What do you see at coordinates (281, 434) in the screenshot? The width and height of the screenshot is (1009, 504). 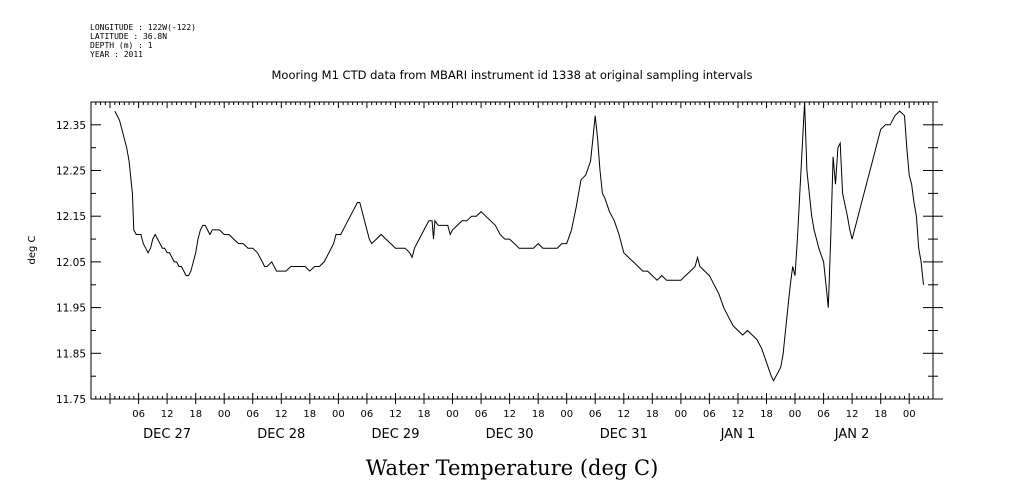 I see `x-day-label: DEC 28` at bounding box center [281, 434].